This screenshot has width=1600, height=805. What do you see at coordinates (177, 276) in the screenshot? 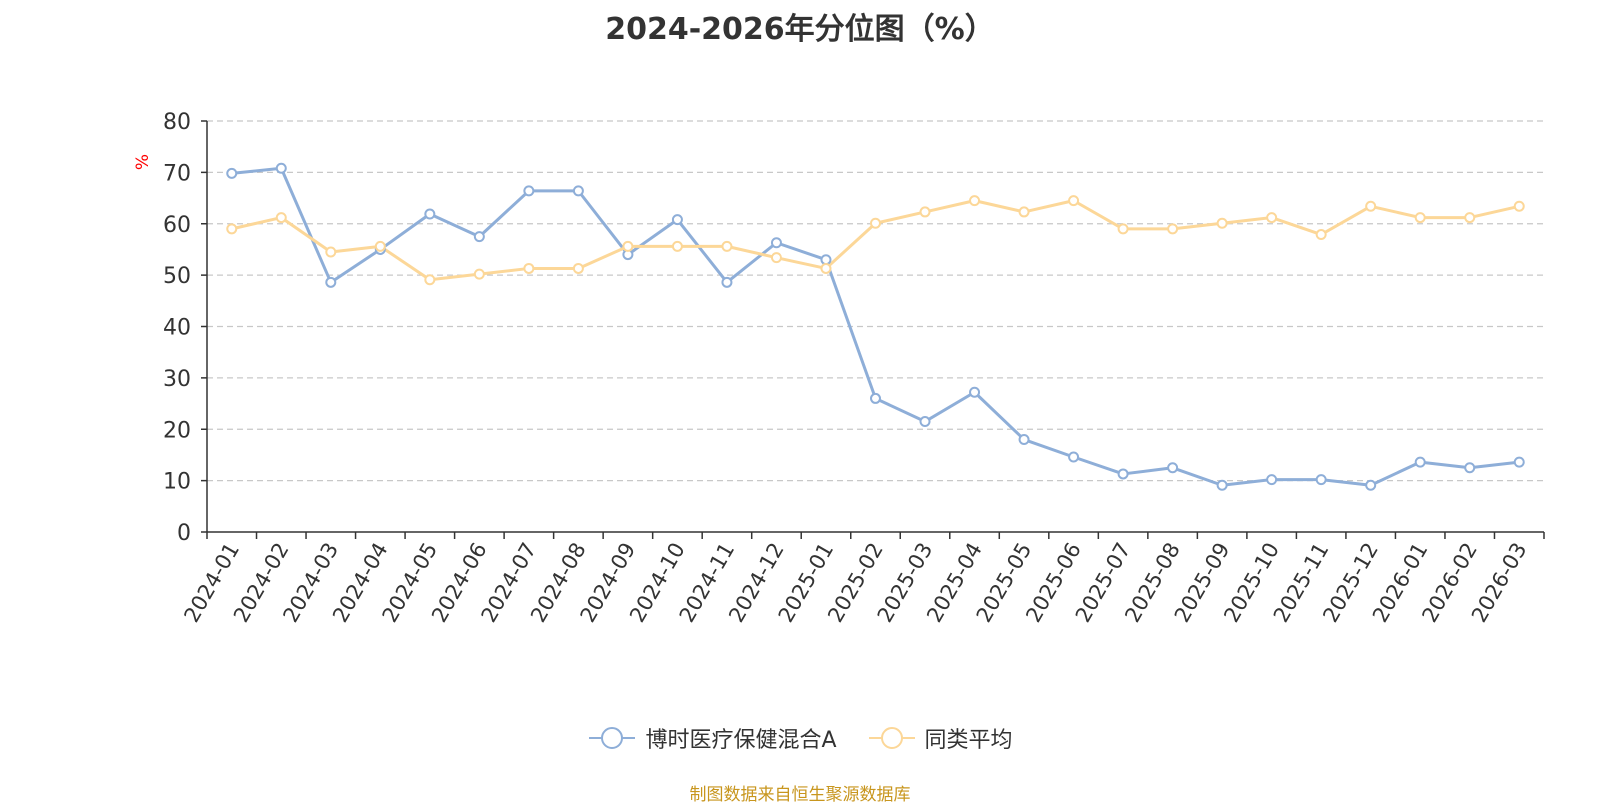
I see `y-tick-label-50: 50` at bounding box center [177, 276].